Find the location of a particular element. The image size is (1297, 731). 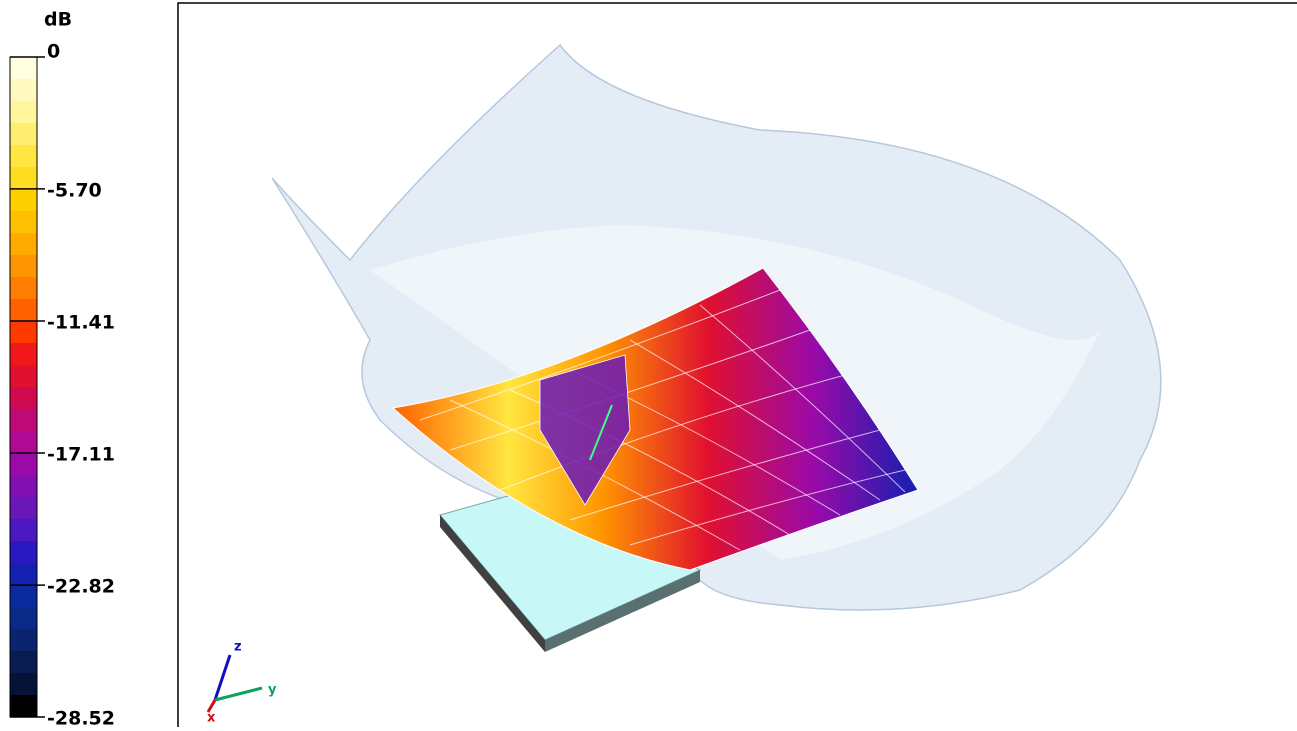

probe-axis is located at coordinates (601, 432).